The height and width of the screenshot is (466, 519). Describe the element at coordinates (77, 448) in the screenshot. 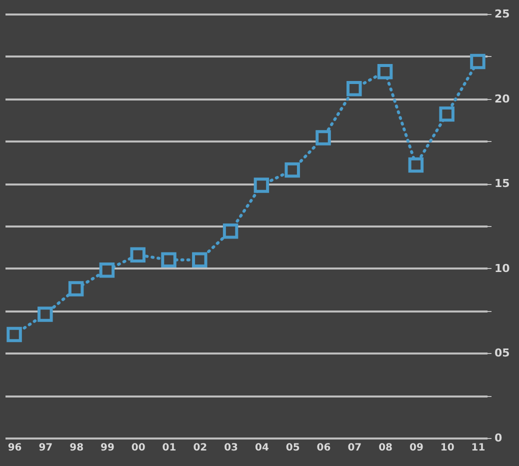

I see `x-tick-label: 98` at that location.